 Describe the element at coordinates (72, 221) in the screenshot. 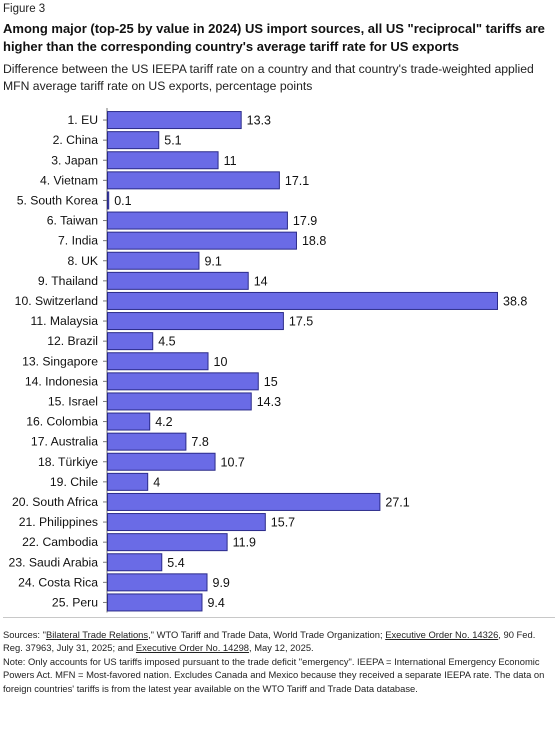

I see `category-label: 6. Taiwan` at that location.